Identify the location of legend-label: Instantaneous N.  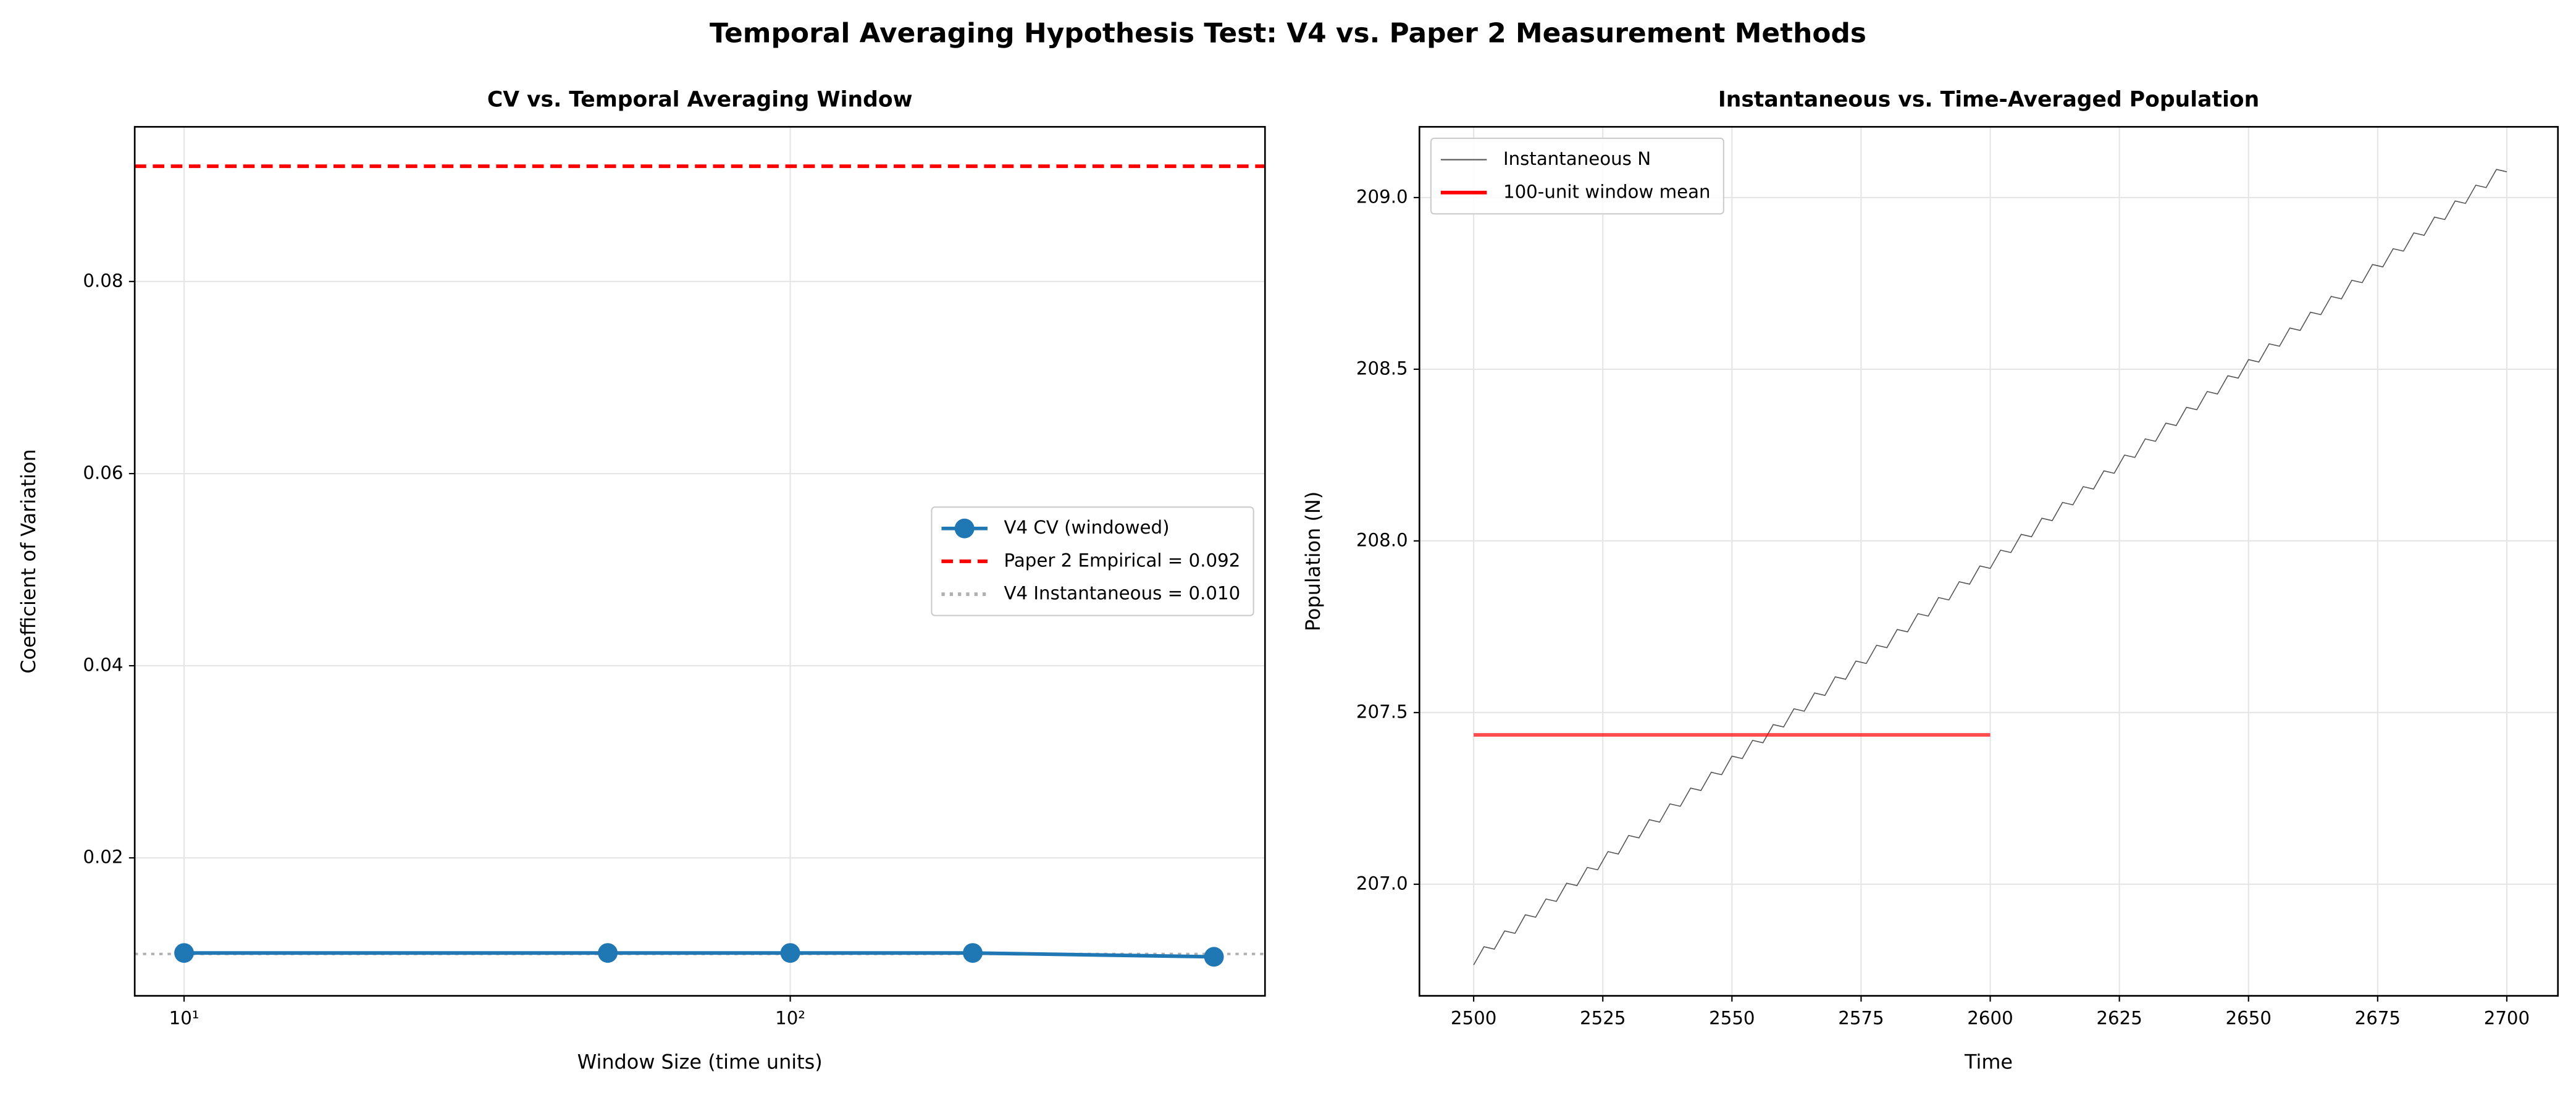
(1577, 159).